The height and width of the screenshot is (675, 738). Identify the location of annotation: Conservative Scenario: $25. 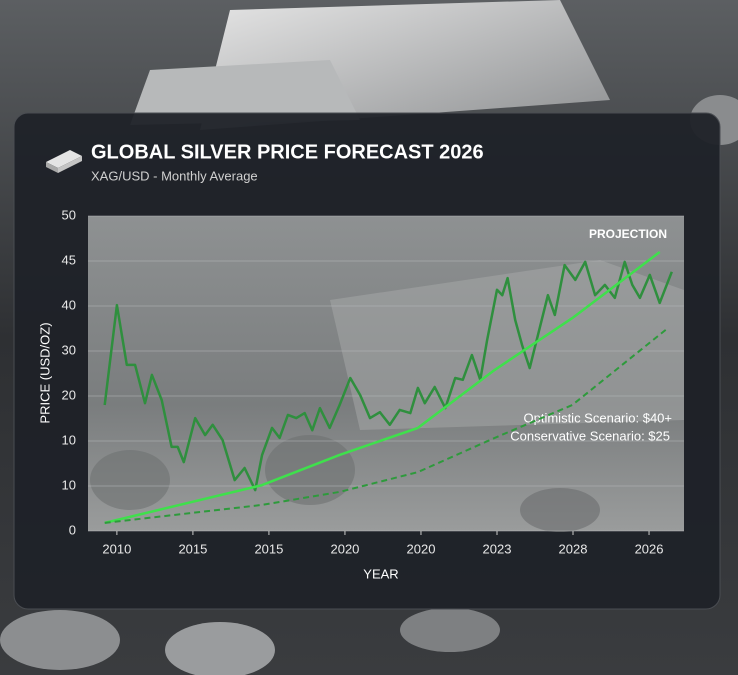
(590, 435).